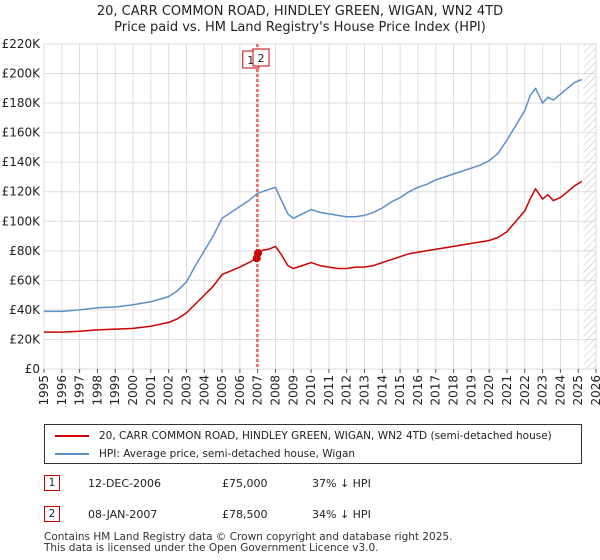  I want to click on x-tick-label: 2007, so click(258, 390).